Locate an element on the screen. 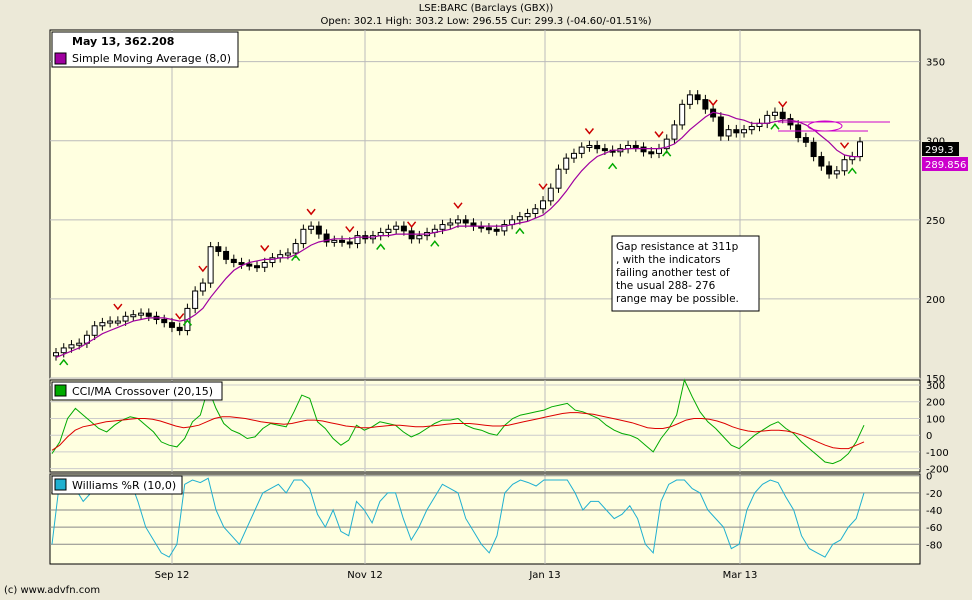 Image resolution: width=972 pixels, height=600 pixels. y-tick-label: -60 is located at coordinates (934, 528).